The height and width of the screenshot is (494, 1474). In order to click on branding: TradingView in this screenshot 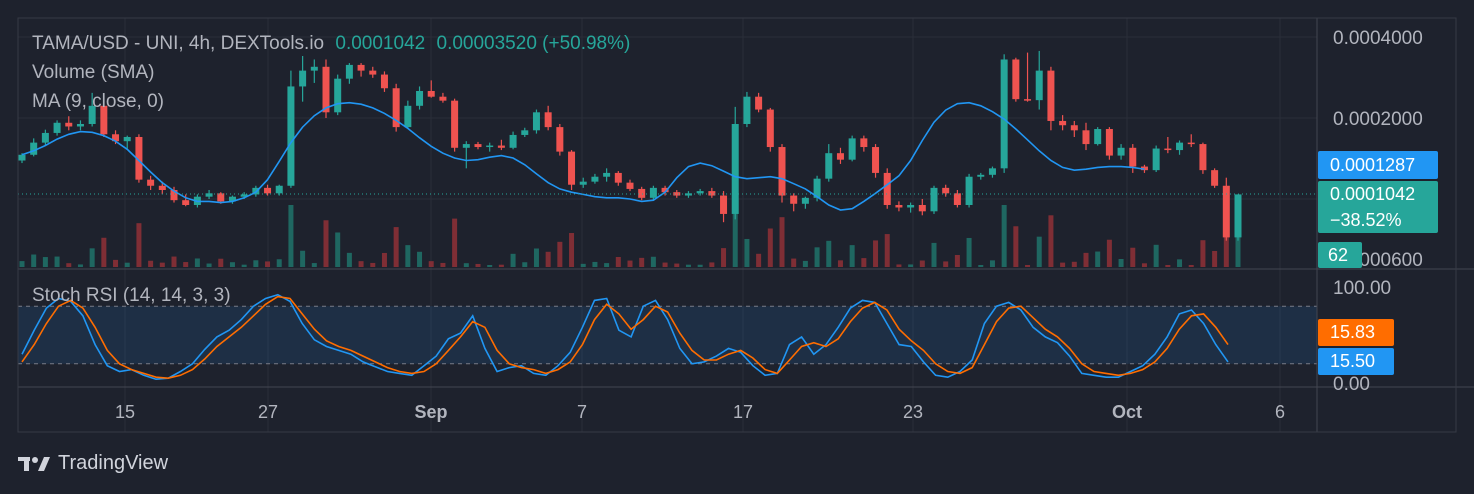, I will do `click(93, 463)`.